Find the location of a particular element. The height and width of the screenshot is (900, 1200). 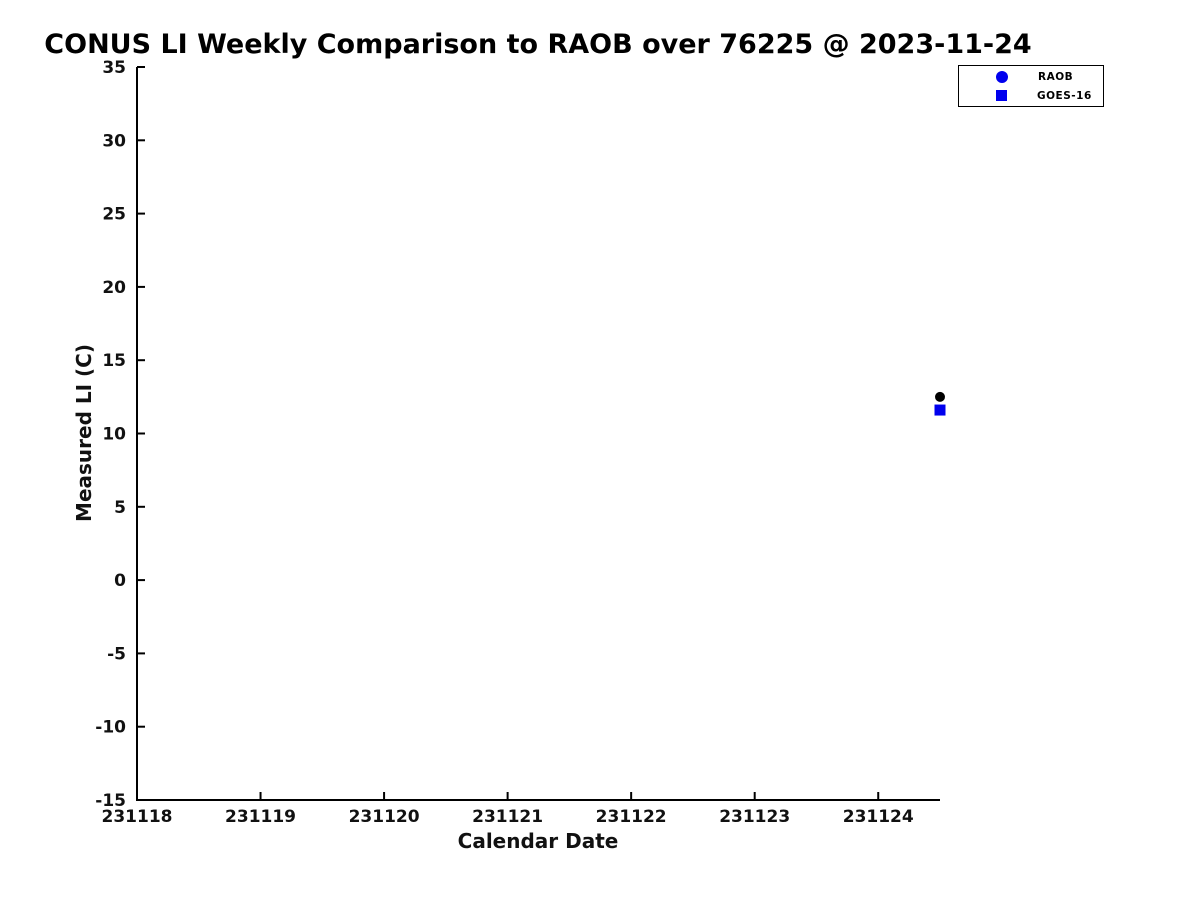

x-tick-label: 231119 is located at coordinates (260, 817).